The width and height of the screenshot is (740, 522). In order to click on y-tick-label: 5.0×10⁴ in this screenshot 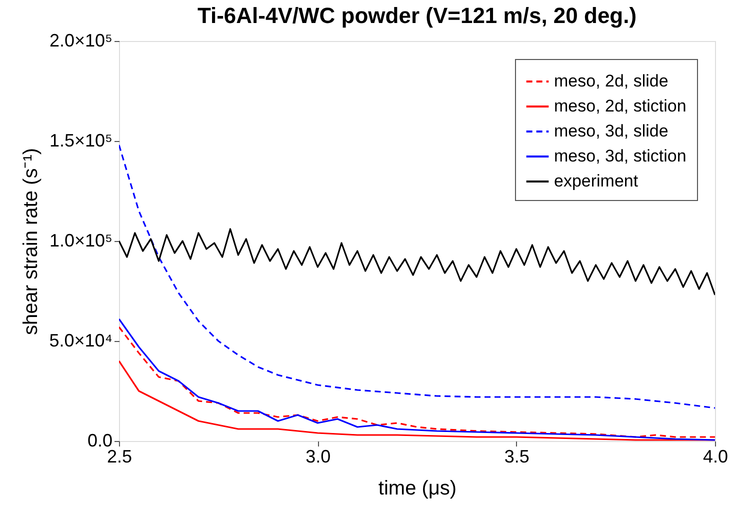, I will do `click(80, 340)`.